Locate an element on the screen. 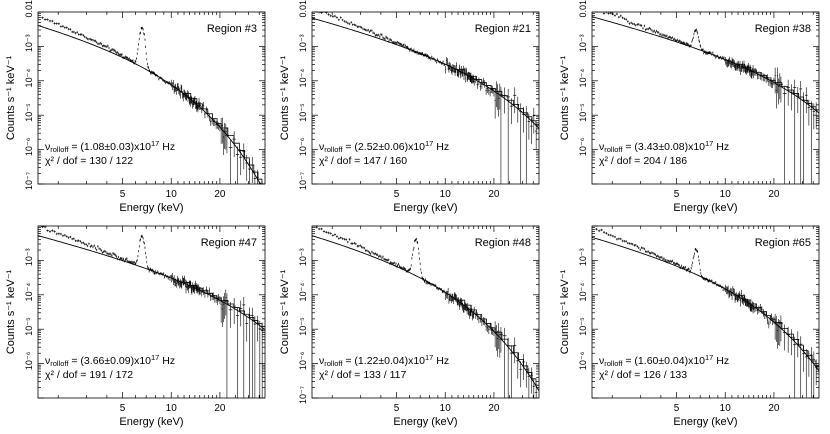  annotation-rolloff: νrolloff = (3.66±0.09)x1017 Hz is located at coordinates (110, 360).